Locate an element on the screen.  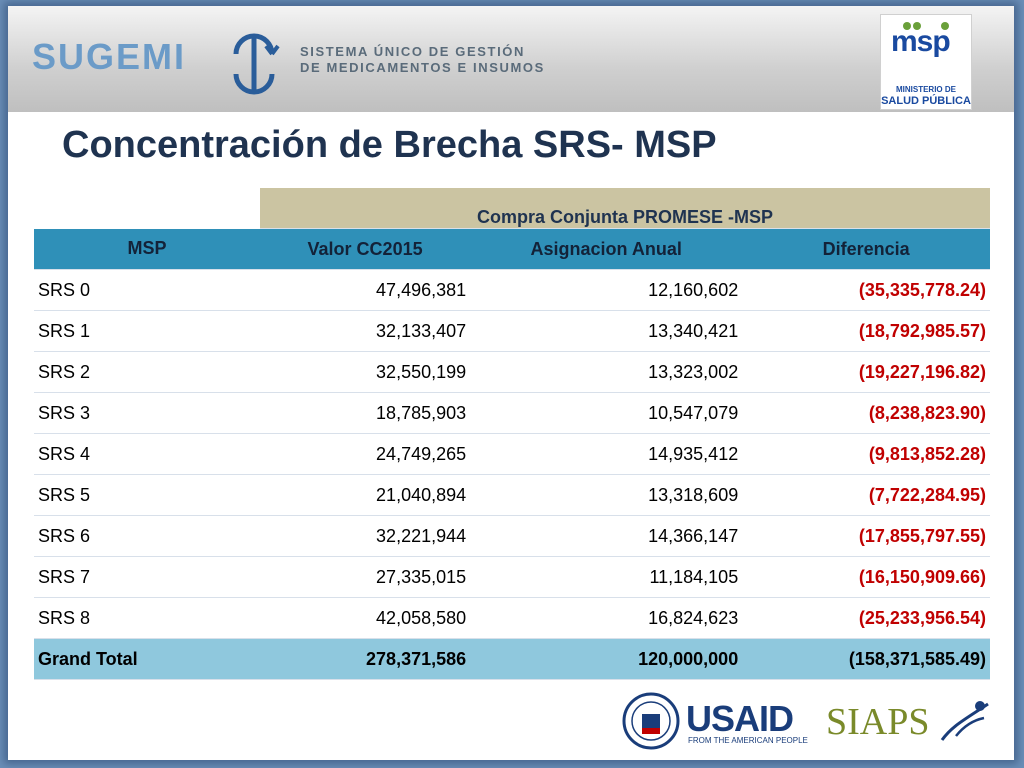
row-asignacion: 10,547,079 is located at coordinates (606, 413).